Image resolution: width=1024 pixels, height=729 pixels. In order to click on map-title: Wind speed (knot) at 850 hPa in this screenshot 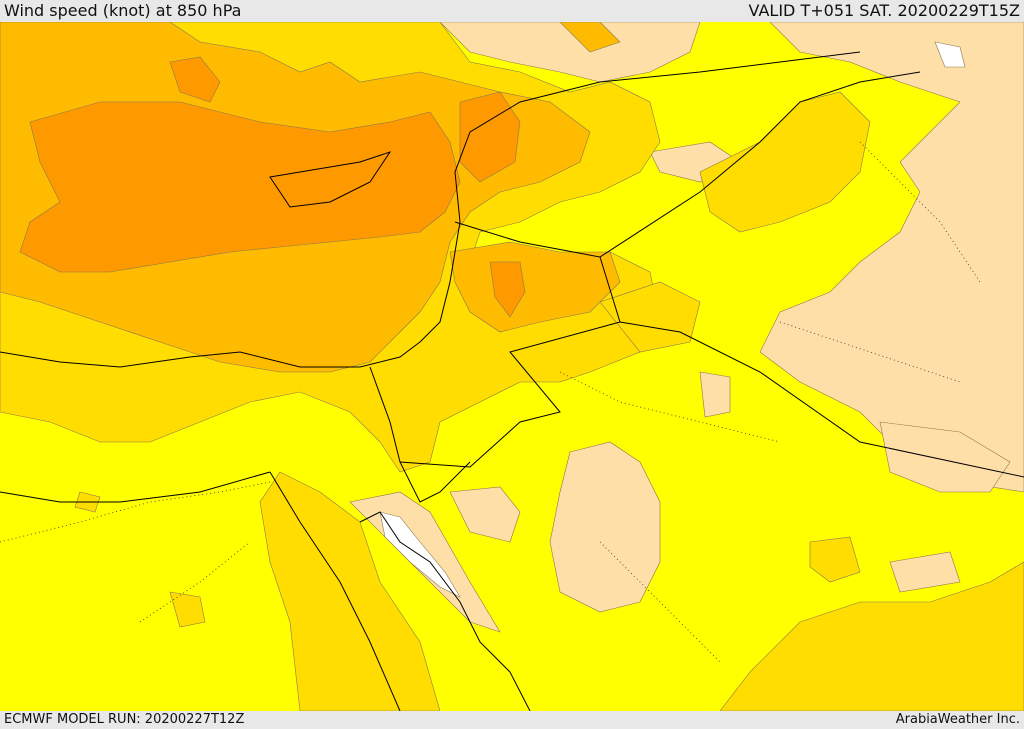, I will do `click(123, 10)`.